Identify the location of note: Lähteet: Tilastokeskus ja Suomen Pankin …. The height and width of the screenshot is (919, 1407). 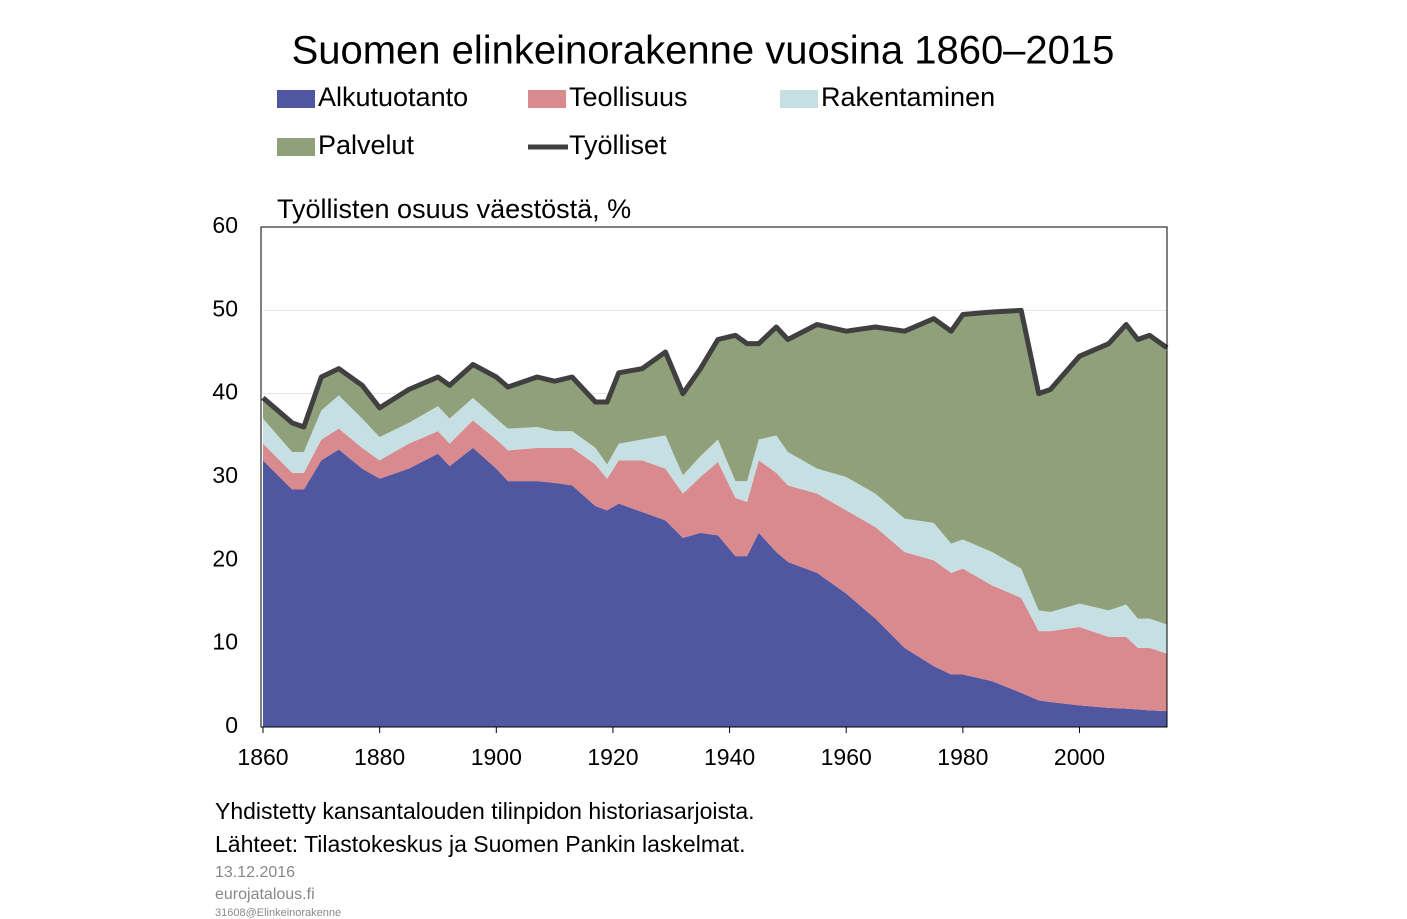
(480, 844).